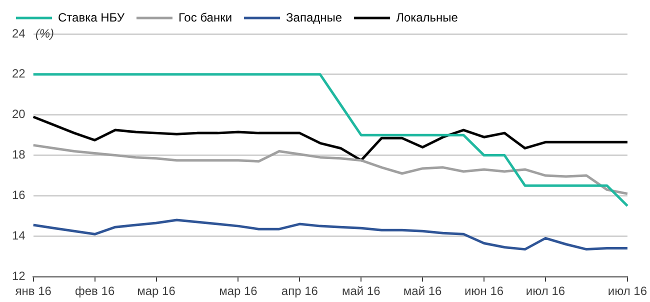 Image resolution: width=650 pixels, height=302 pixels. I want to click on x-tick-label: янв 16, so click(33, 291).